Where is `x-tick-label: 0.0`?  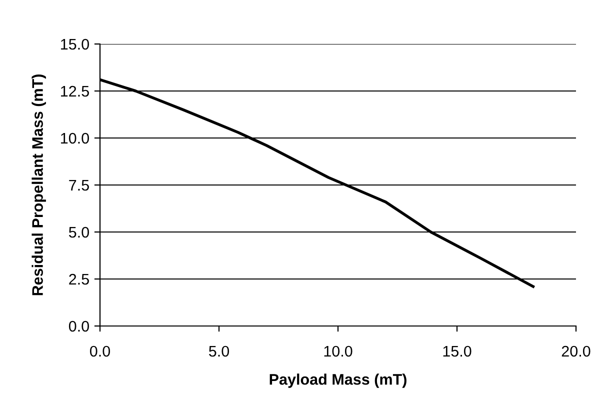 x-tick-label: 0.0 is located at coordinates (100, 351).